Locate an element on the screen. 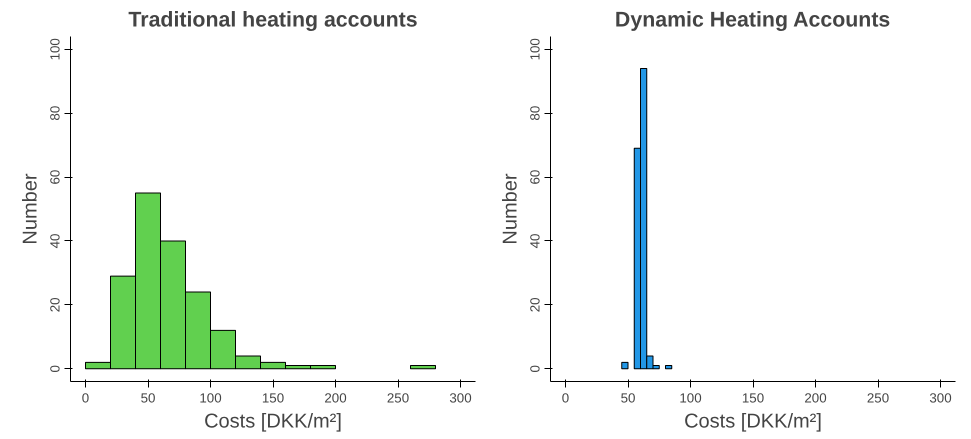  chart-title: Traditional heating accounts is located at coordinates (273, 20).